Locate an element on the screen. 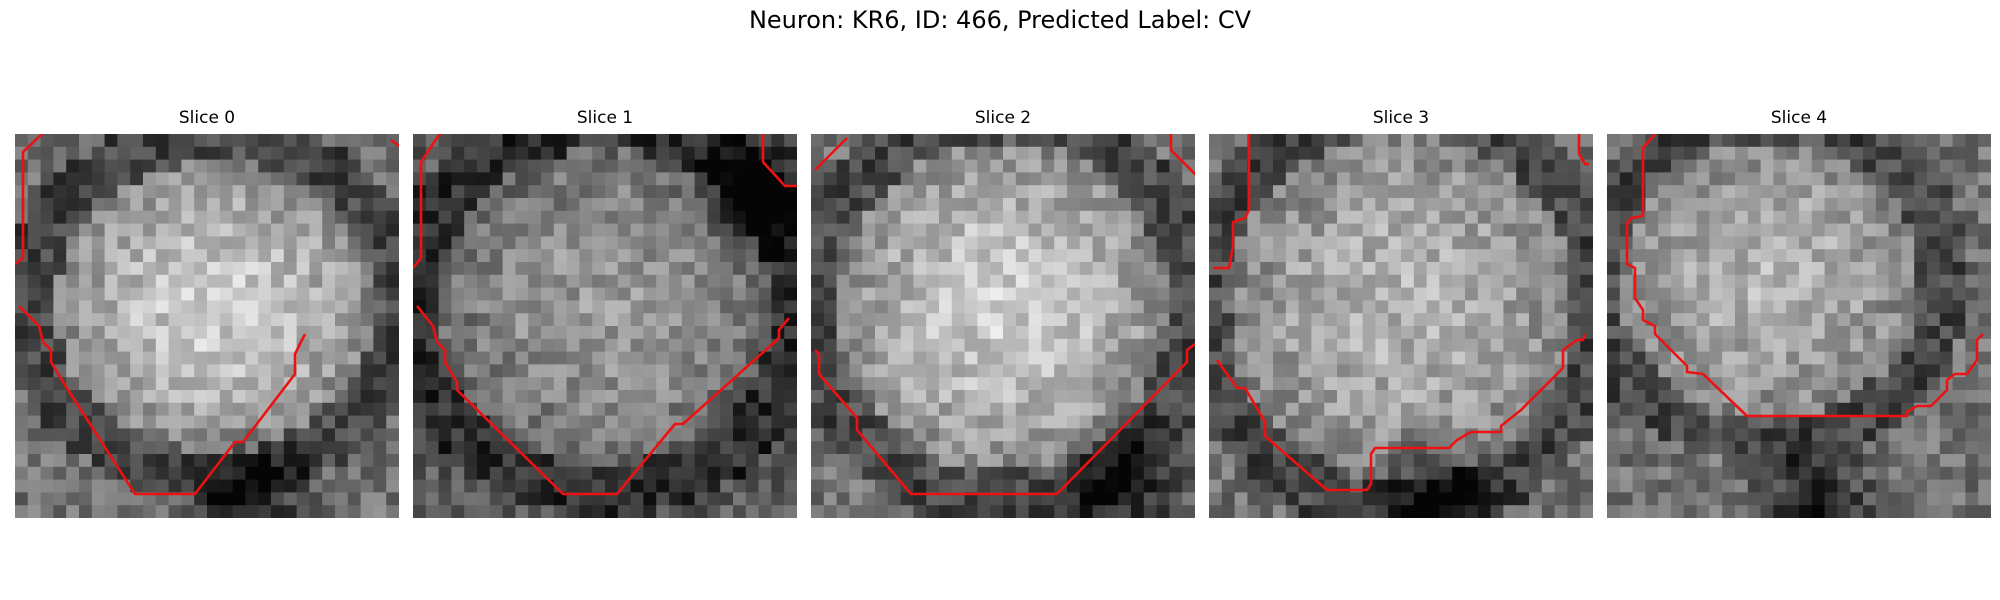 Image resolution: width=2000 pixels, height=600 pixels. slice-title: Slice 4 is located at coordinates (1799, 118).